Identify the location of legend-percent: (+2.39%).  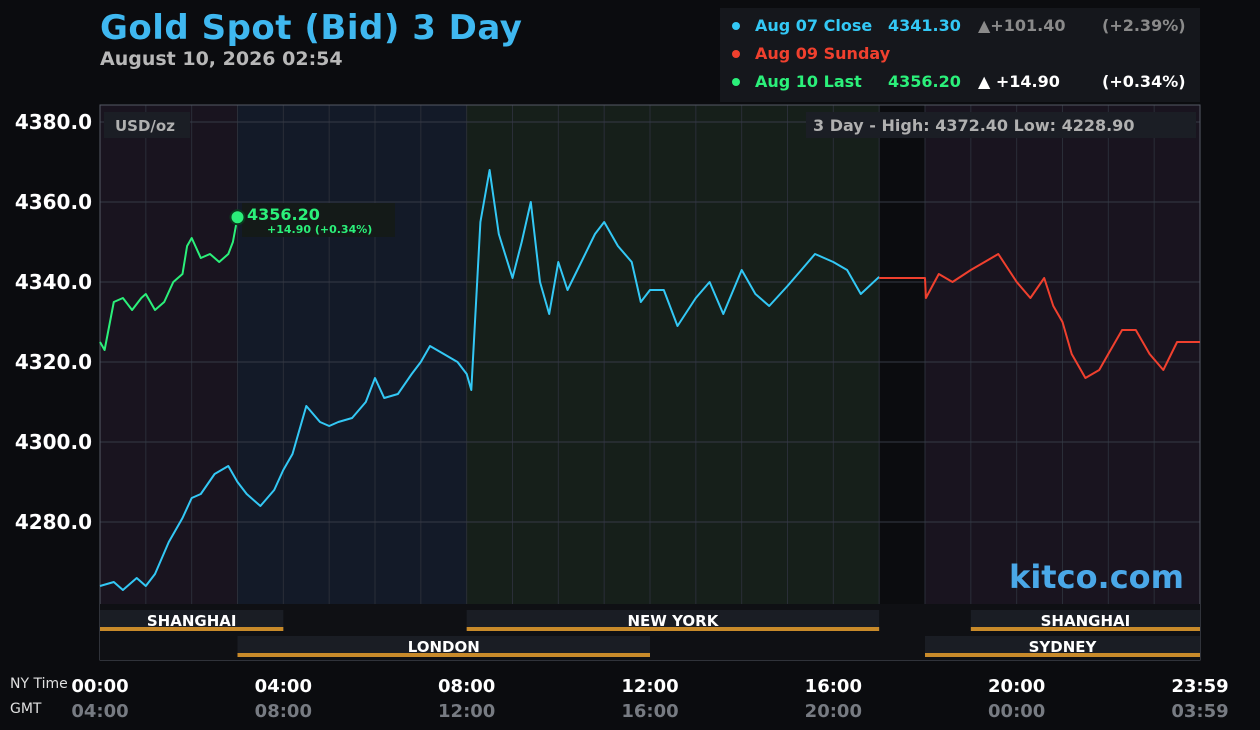
(1144, 25).